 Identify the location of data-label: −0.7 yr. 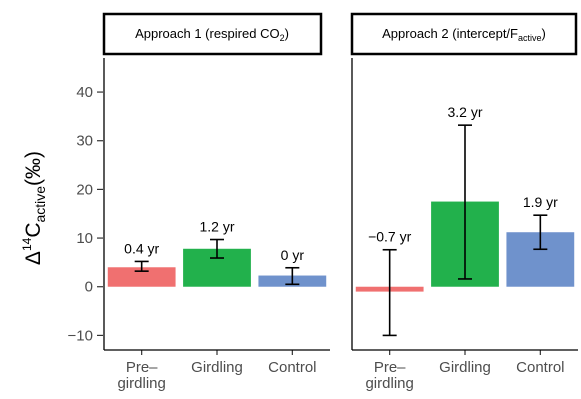
(390, 237).